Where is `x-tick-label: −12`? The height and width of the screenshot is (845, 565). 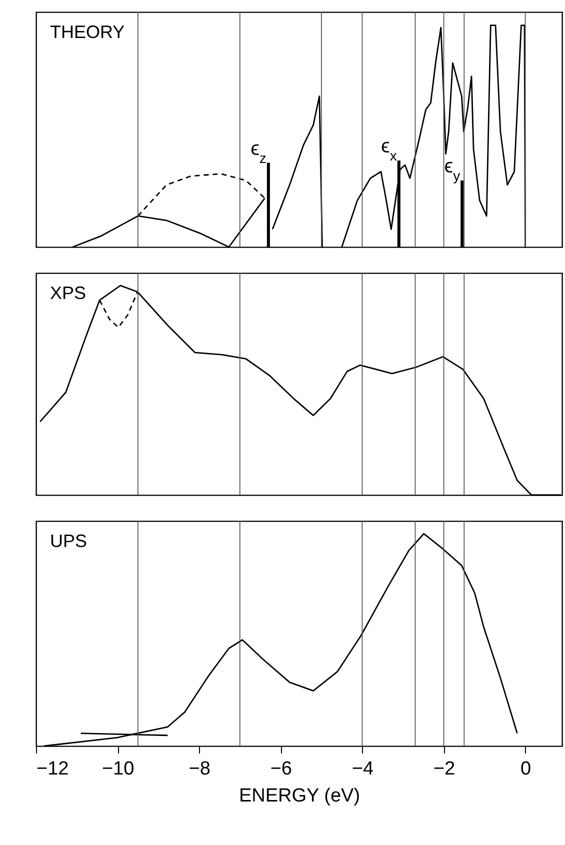 x-tick-label: −12 is located at coordinates (52, 769).